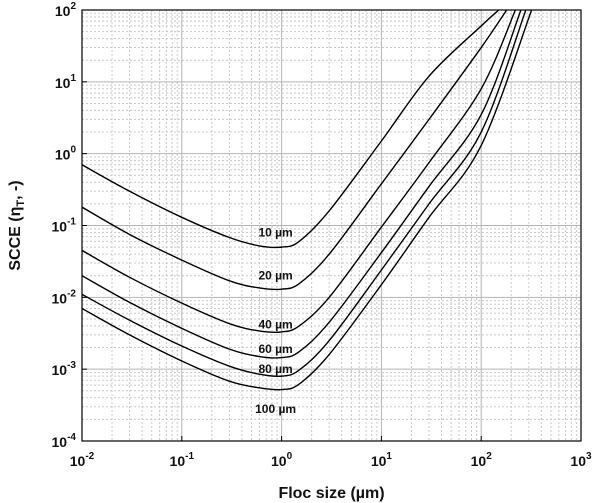  Describe the element at coordinates (275, 409) in the screenshot. I see `series-label-6: 100 µm` at that location.